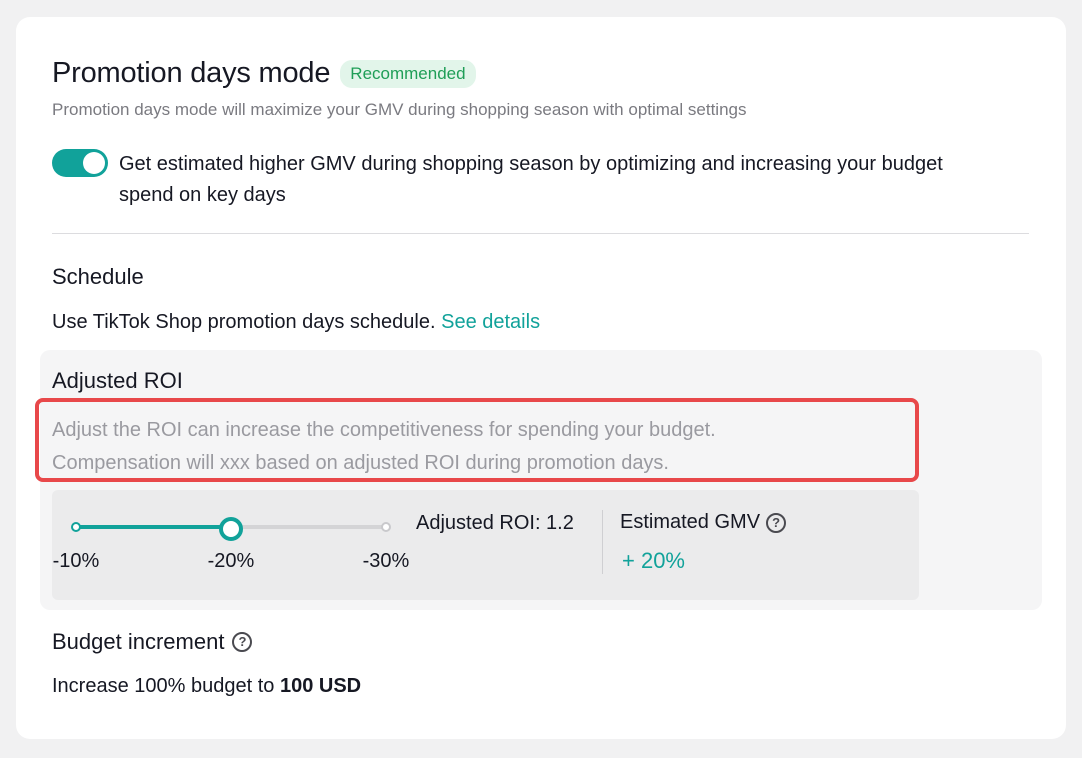  I want to click on toggle-knob, so click(94, 163).